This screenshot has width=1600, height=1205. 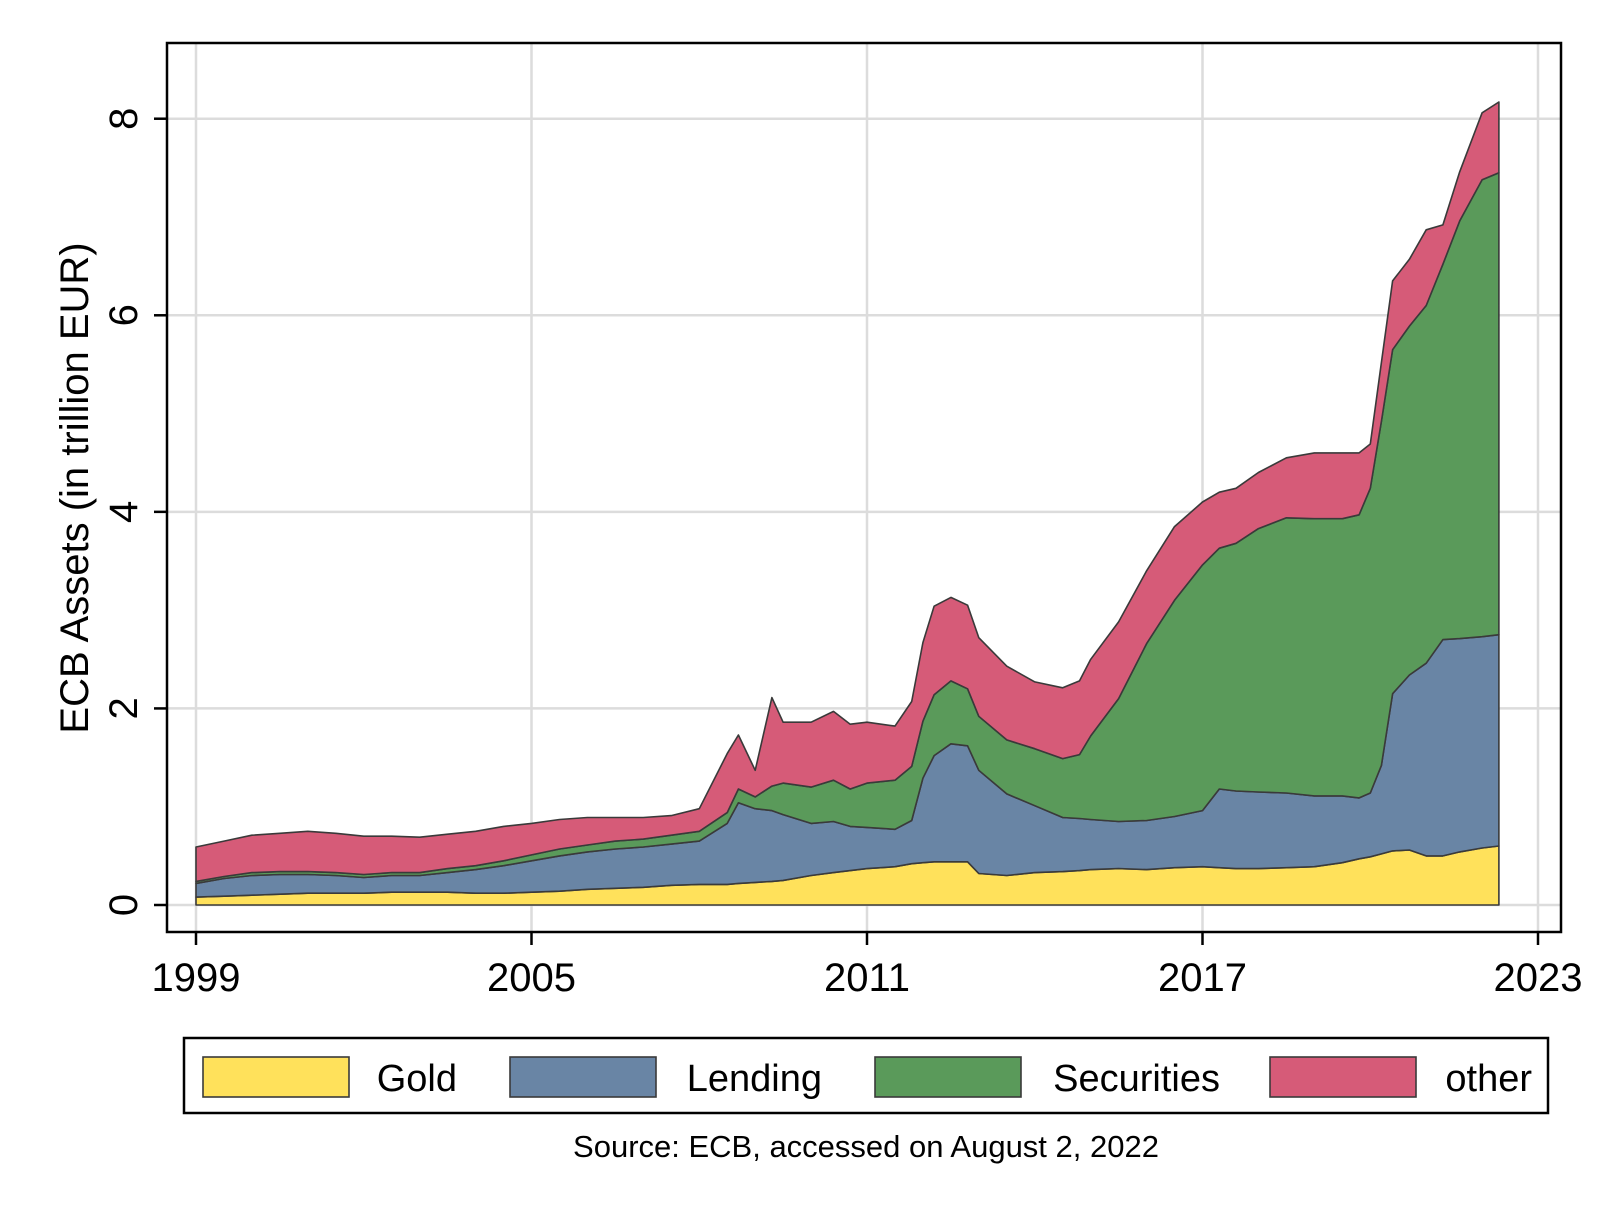 I want to click on y-tick-label: 6, so click(x=124, y=315).